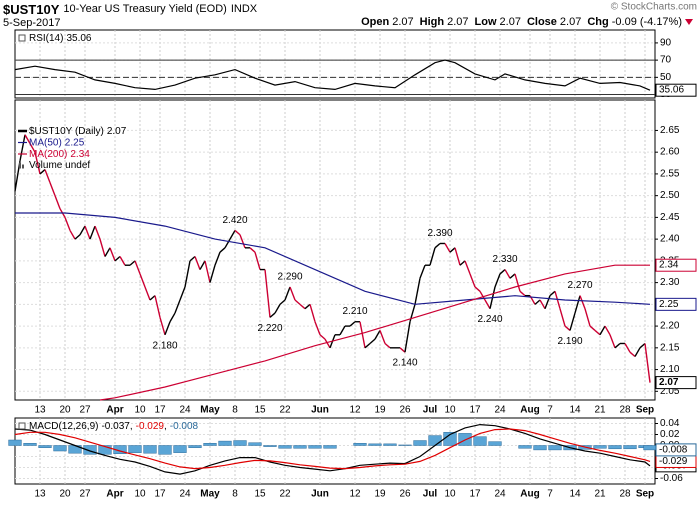 The width and height of the screenshot is (700, 530). I want to click on legend-entry: MACD(12,26,9) -0.037, -0.029, -0.008, so click(114, 426).